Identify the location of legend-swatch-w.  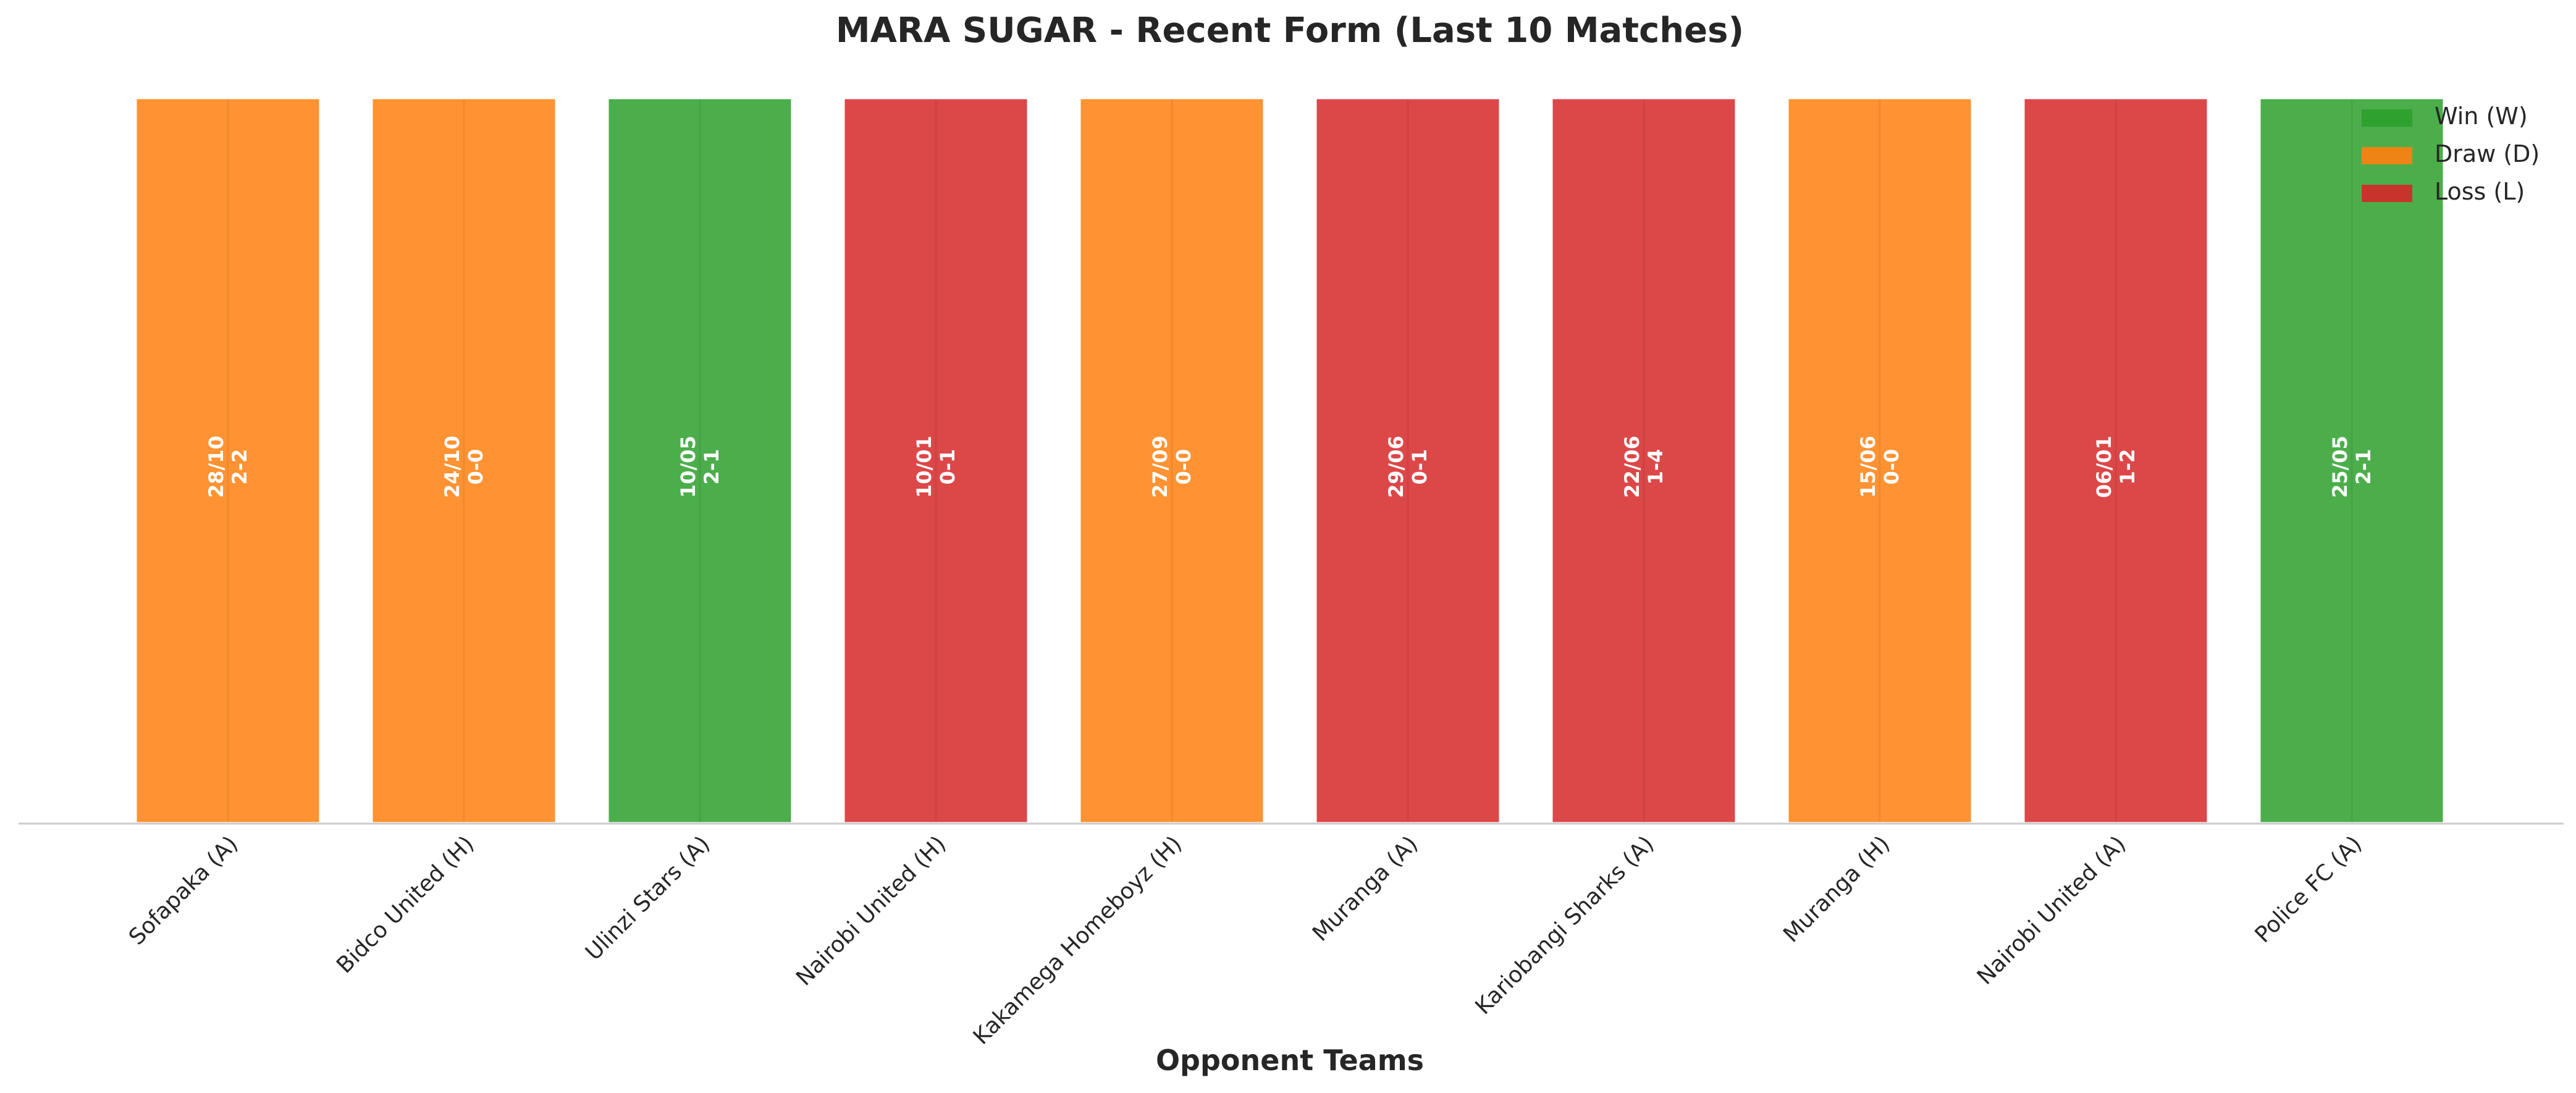
(2387, 118).